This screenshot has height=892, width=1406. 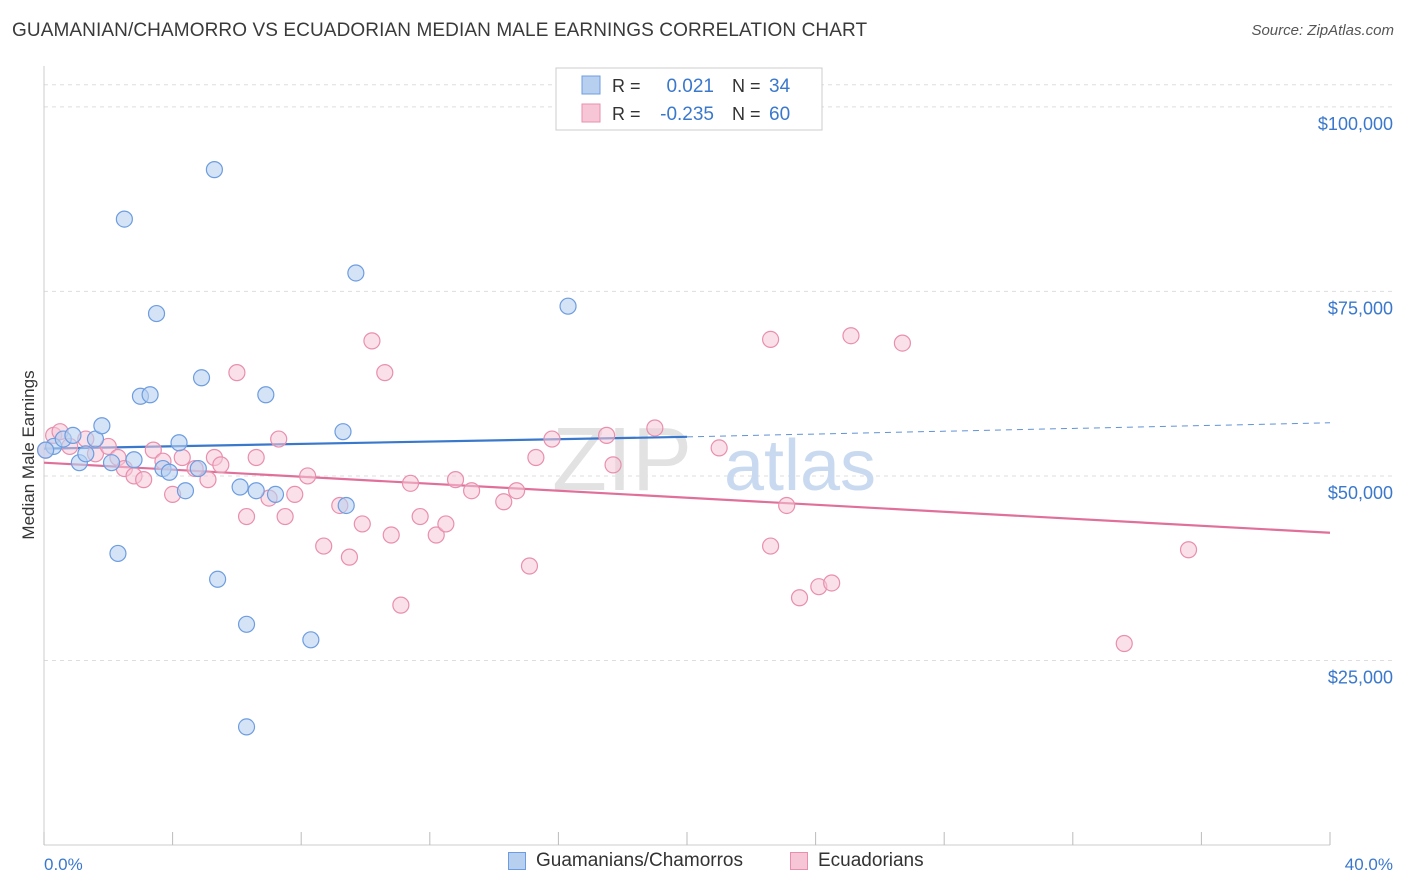 I want to click on y-tick-label: $25,000, so click(x=1360, y=677).